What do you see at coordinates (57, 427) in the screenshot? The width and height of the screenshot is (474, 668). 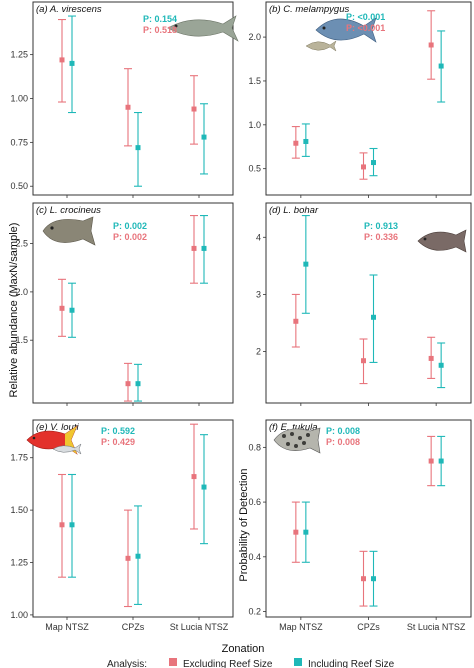 I see `panel-title: (e) V. louti` at bounding box center [57, 427].